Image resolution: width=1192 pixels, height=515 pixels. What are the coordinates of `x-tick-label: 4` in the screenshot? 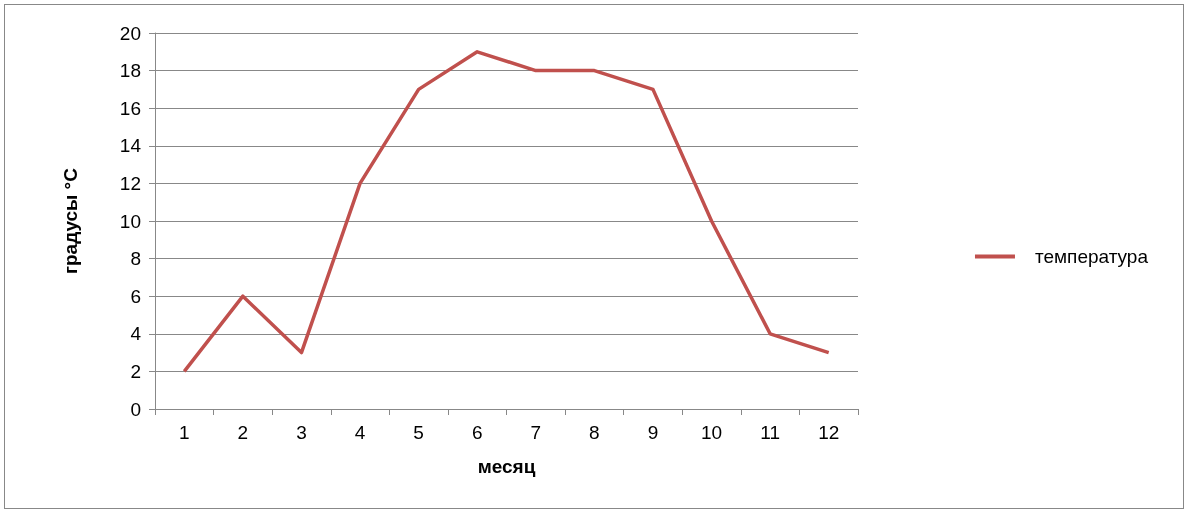 It's located at (360, 432).